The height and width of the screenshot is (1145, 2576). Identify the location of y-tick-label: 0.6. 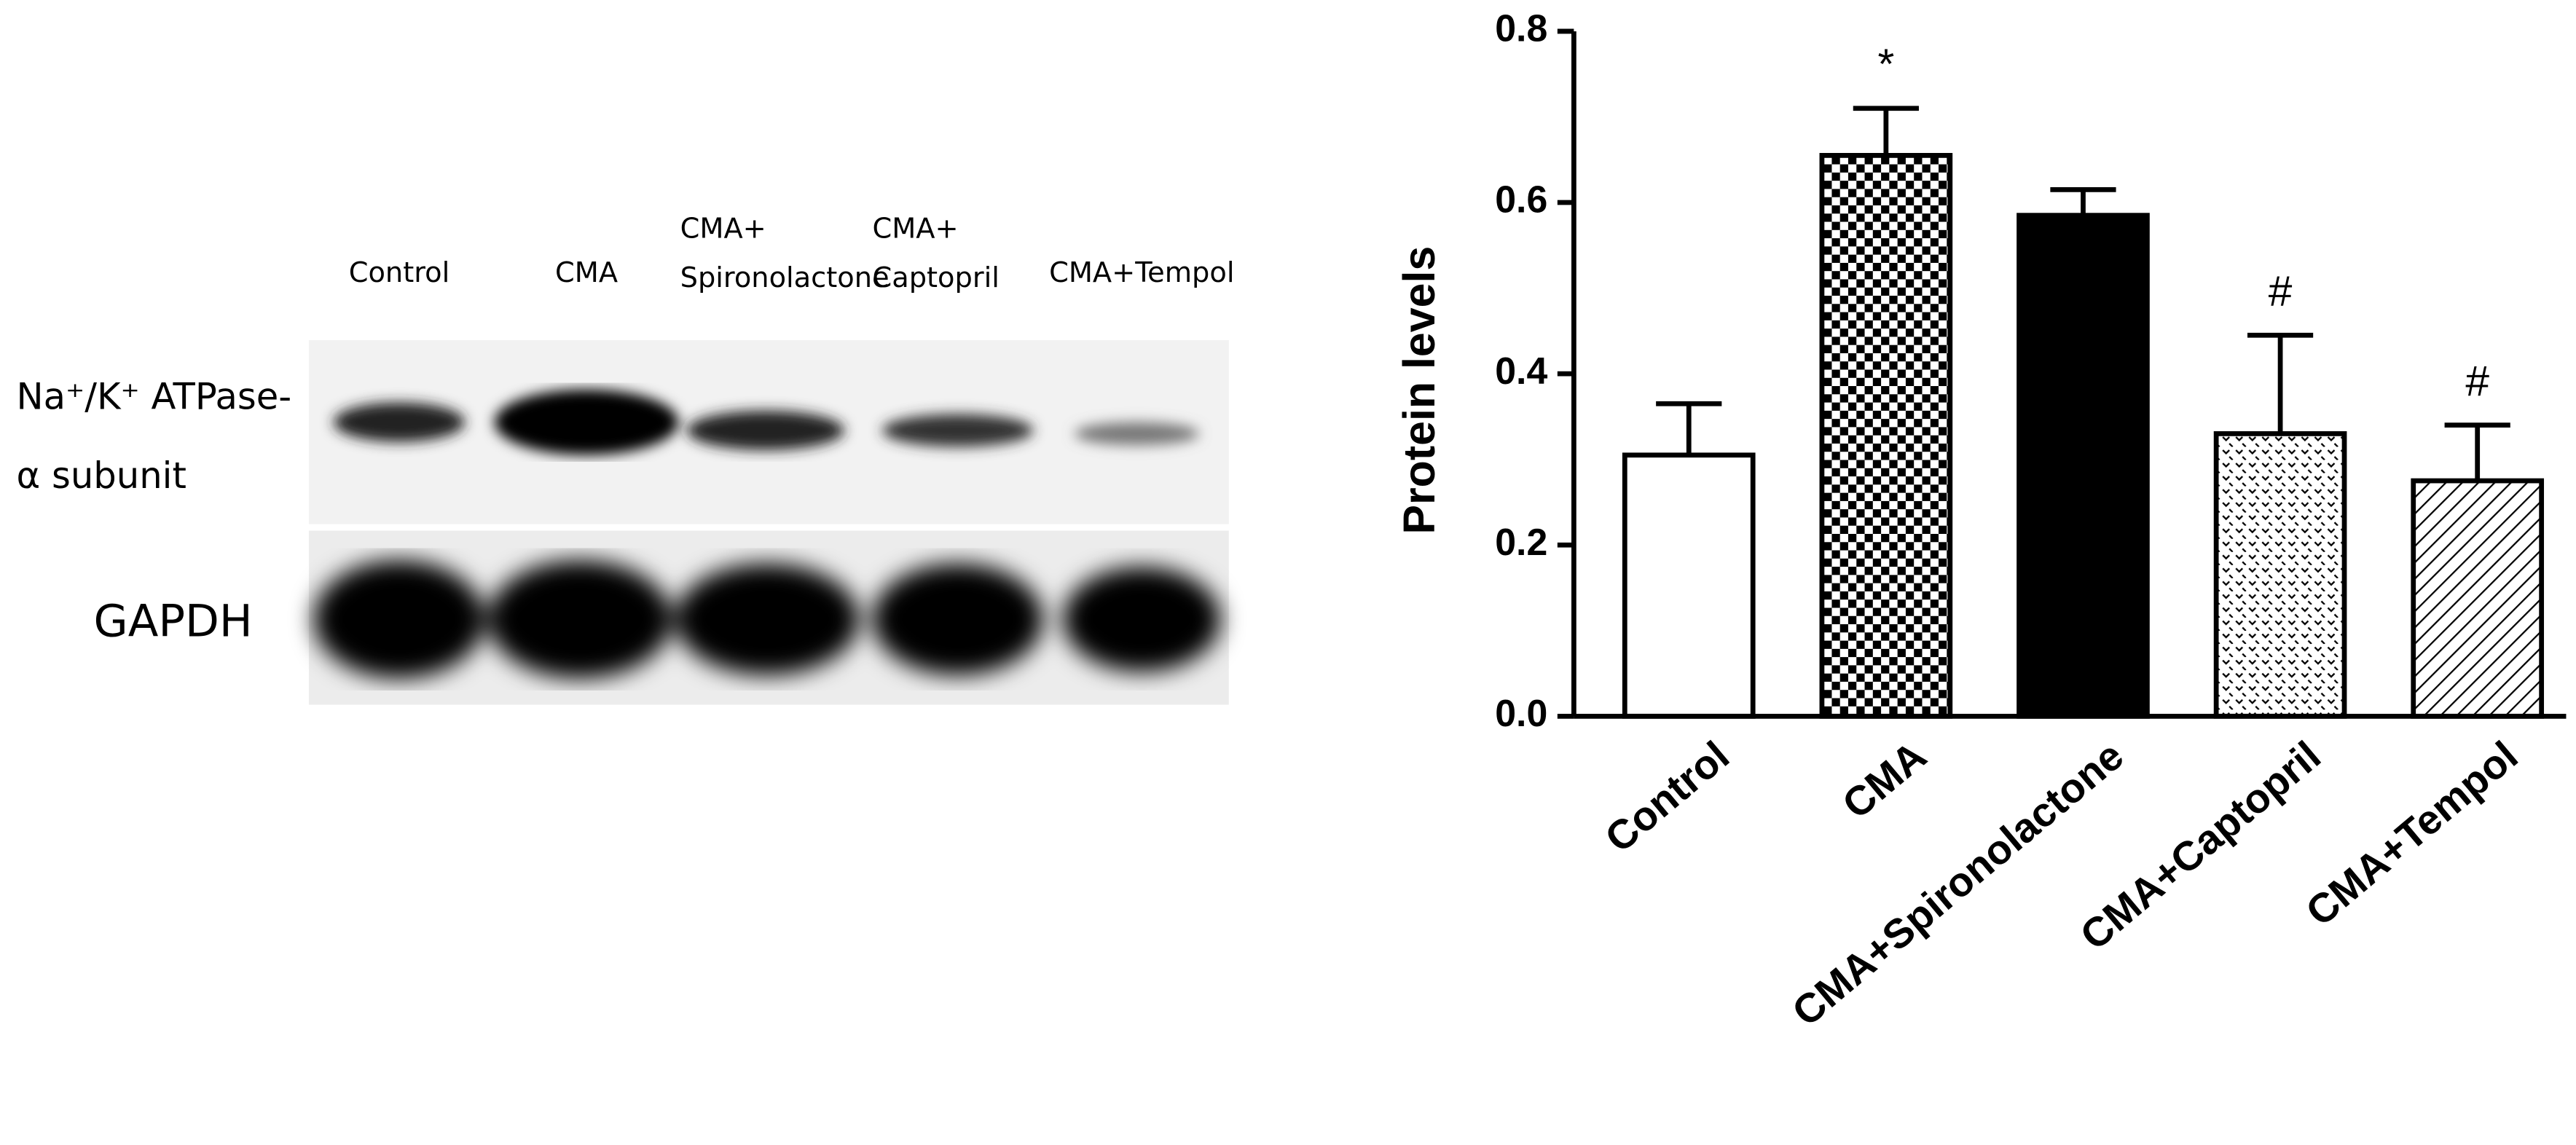
(1521, 199).